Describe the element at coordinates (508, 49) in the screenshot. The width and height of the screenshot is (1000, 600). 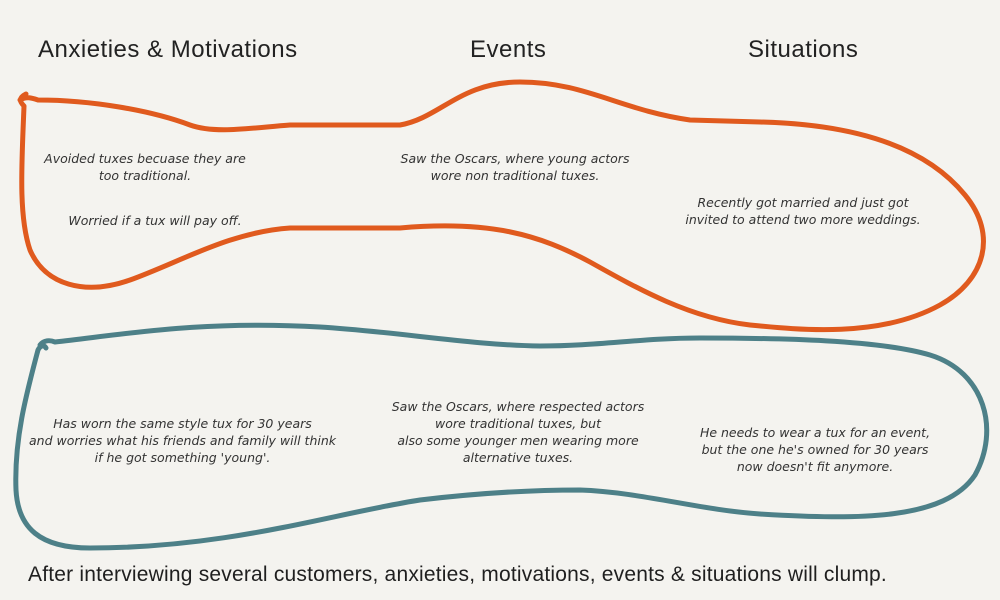
I see `header-events: Events` at that location.